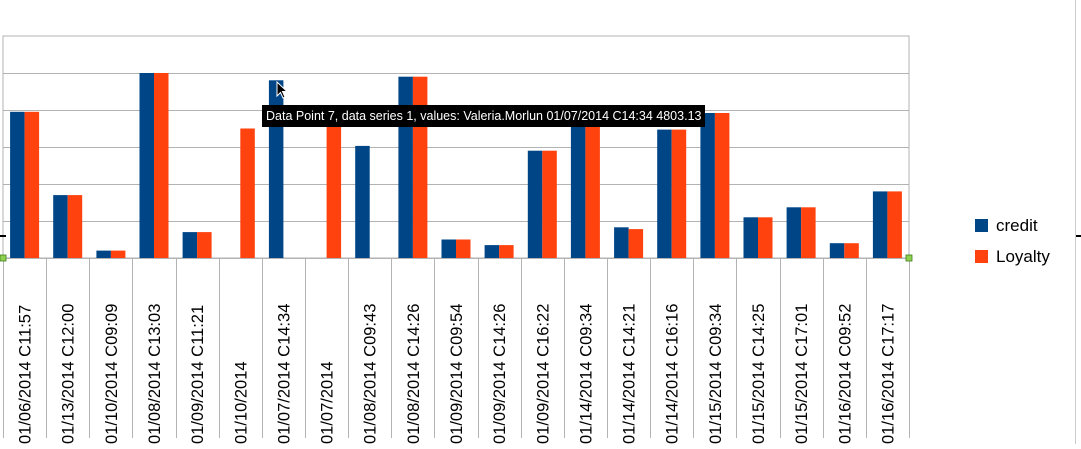 The width and height of the screenshot is (1081, 449). What do you see at coordinates (414, 374) in the screenshot?
I see `x-tick-label: 01/08/2014 C14:26` at bounding box center [414, 374].